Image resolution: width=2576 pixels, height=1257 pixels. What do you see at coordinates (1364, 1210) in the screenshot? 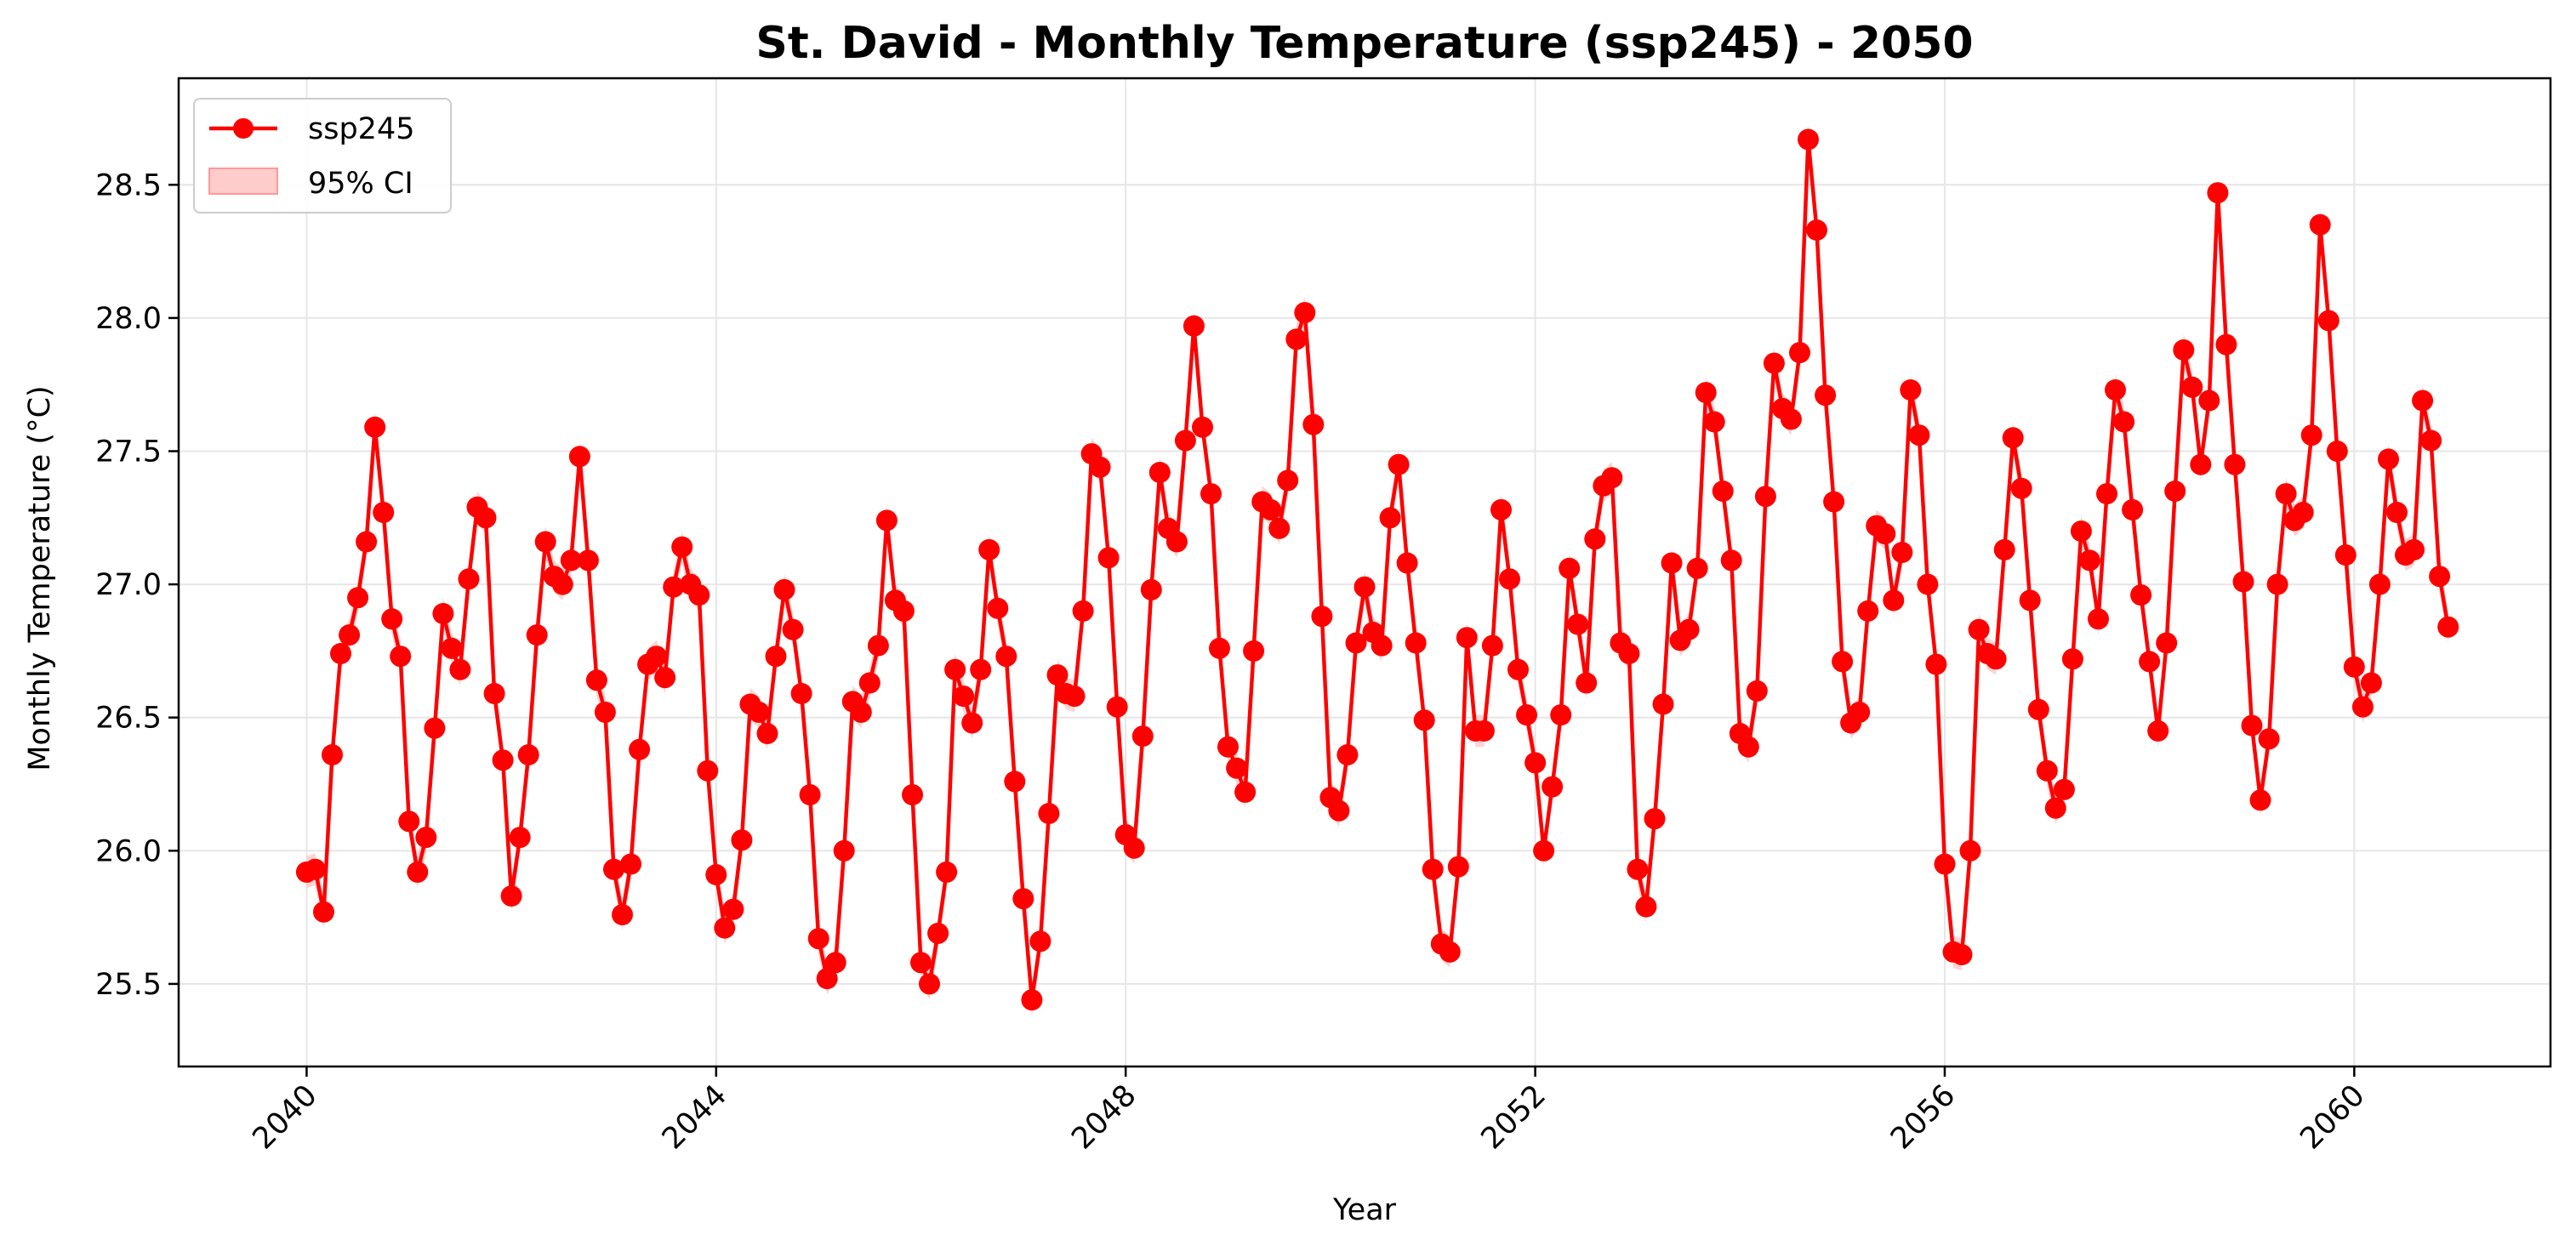
I see `x-axis-label: Year` at bounding box center [1364, 1210].